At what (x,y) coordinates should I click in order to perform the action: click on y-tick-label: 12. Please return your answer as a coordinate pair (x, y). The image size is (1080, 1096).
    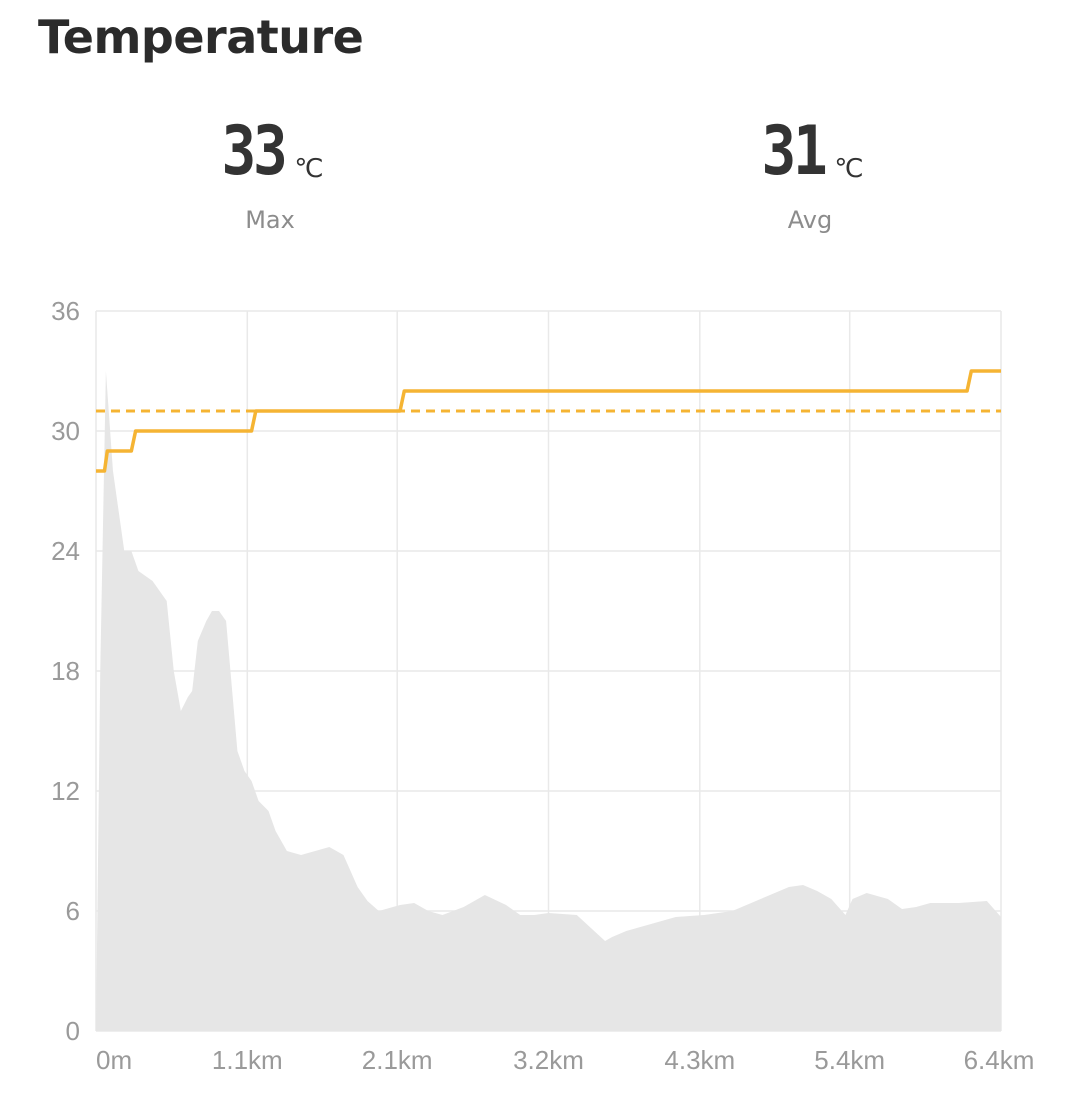
    Looking at the image, I should click on (65, 791).